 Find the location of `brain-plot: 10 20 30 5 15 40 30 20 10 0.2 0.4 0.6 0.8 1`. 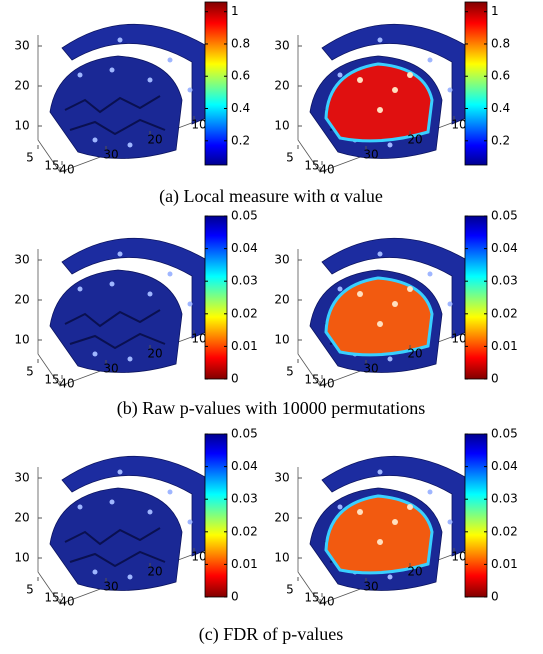

brain-plot: 10 20 30 5 15 40 30 20 10 0.2 0.4 0.6 0.8 1 is located at coordinates (132, 89).